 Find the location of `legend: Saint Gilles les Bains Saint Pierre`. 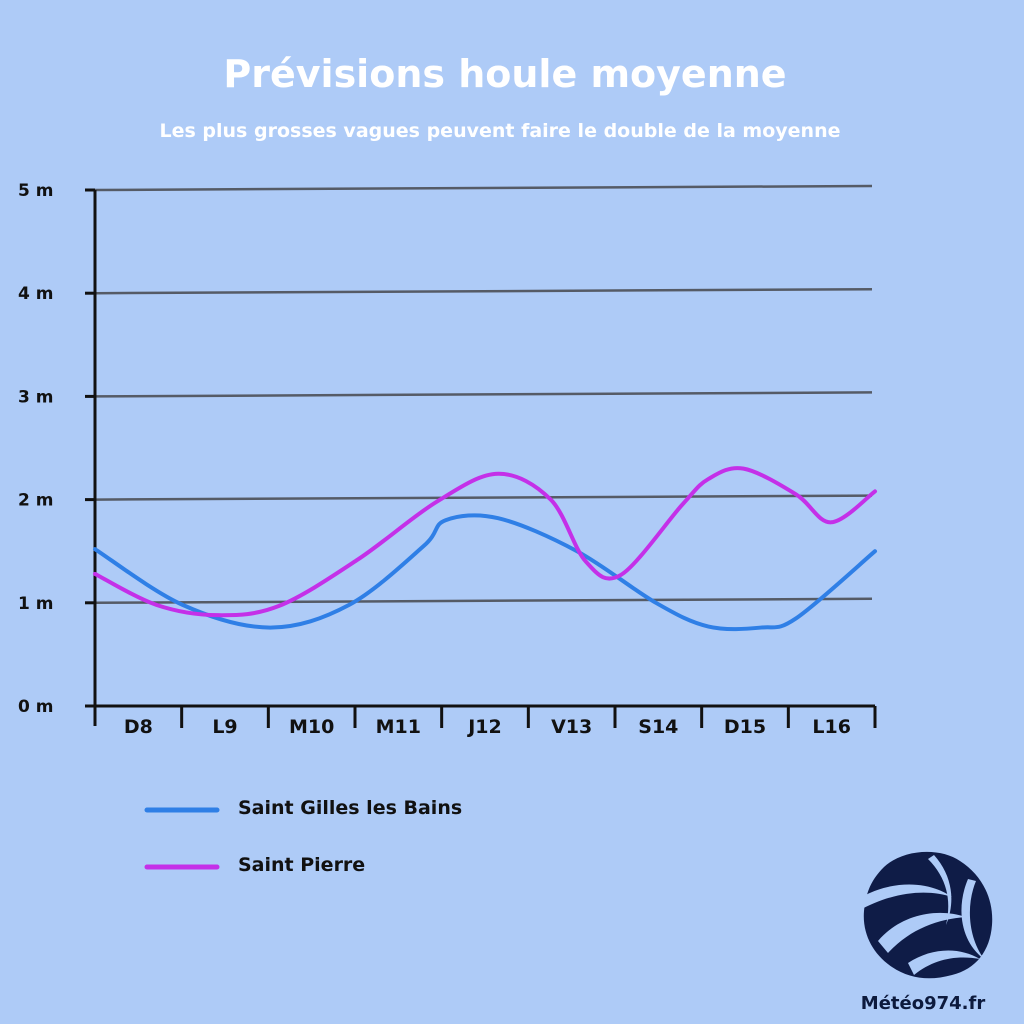

legend: Saint Gilles les Bains Saint Pierre is located at coordinates (303, 836).